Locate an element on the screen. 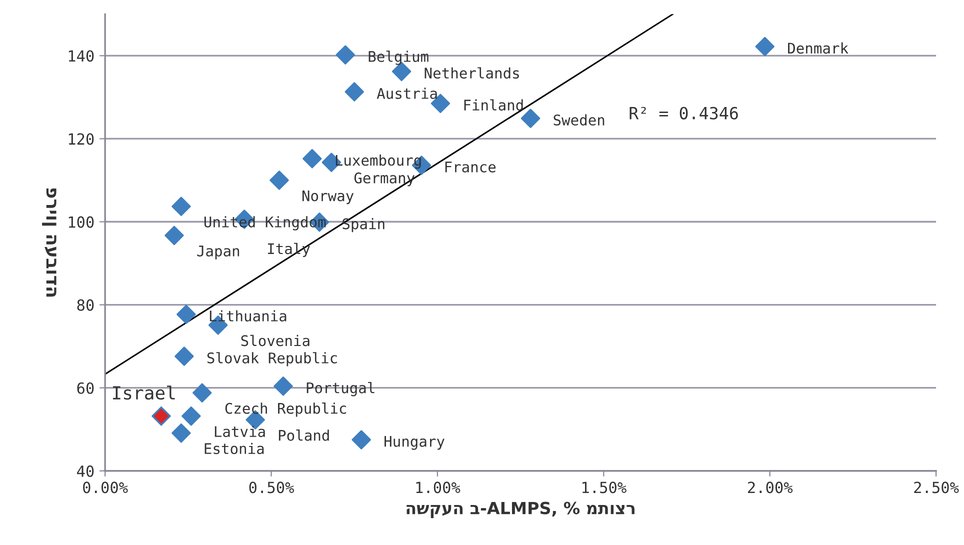  annotation: Austria is located at coordinates (406, 93).